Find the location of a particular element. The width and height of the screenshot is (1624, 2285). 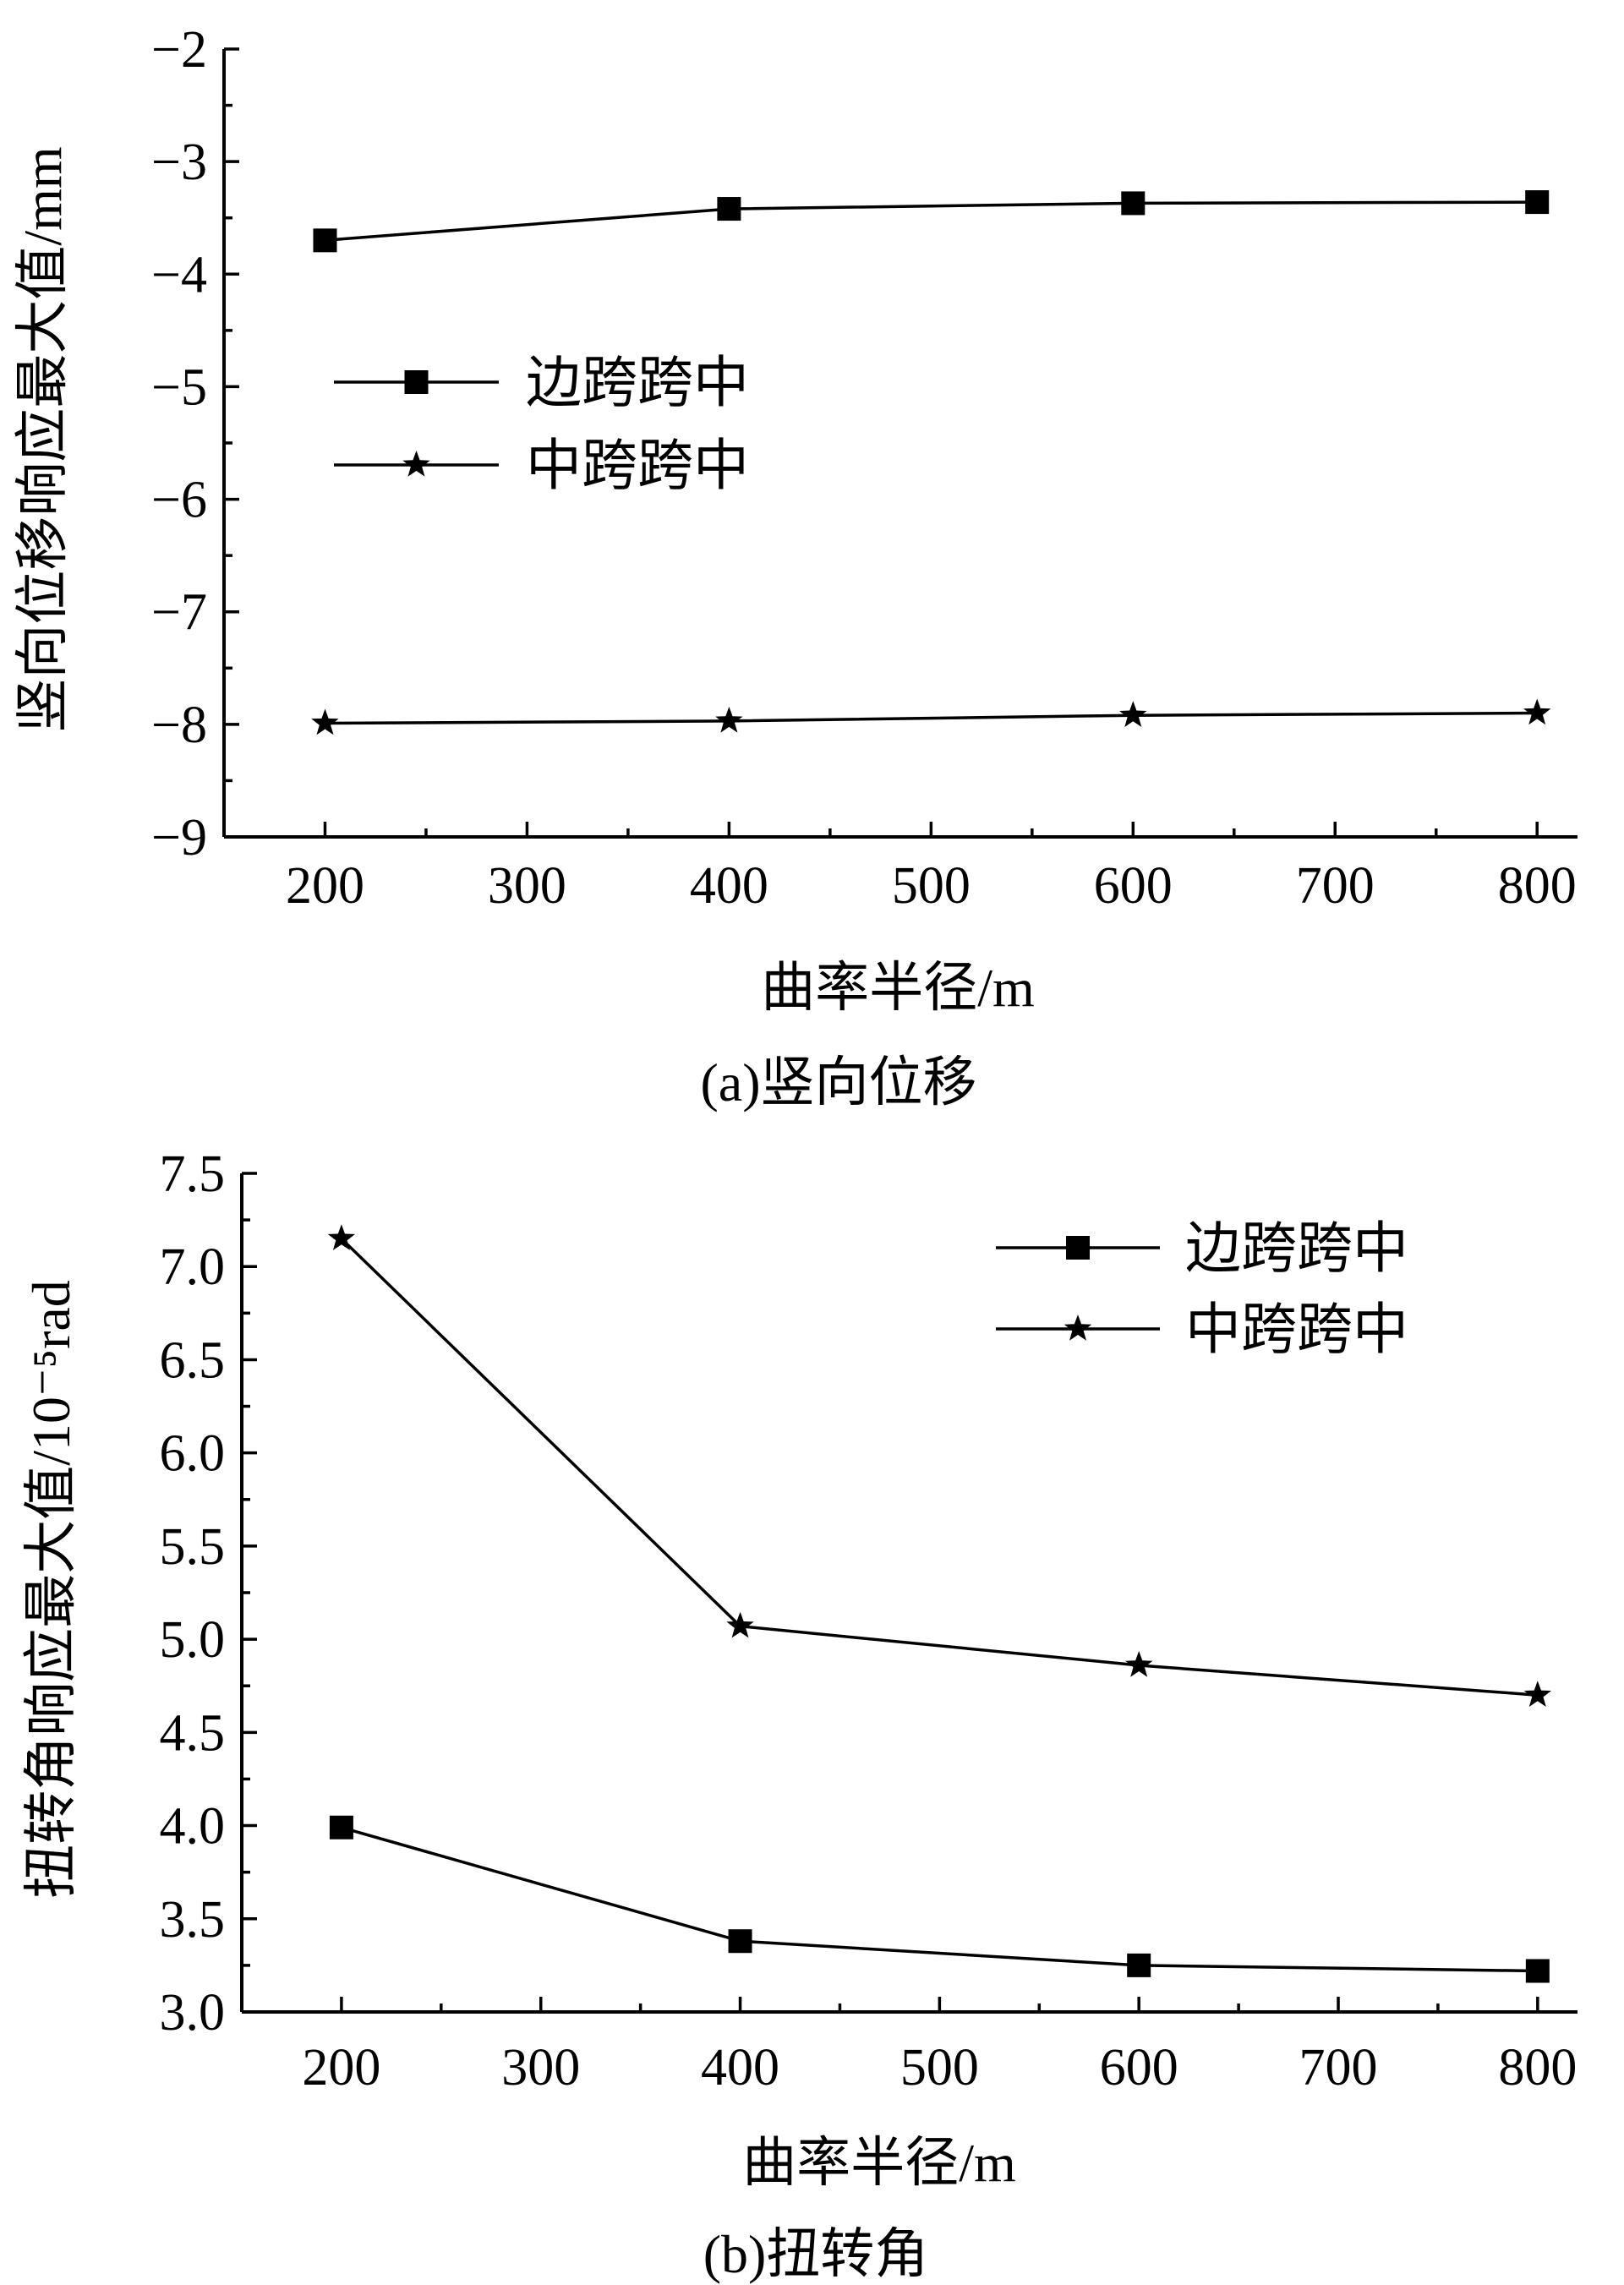

chart-b-xlabel: 曲率半径/m is located at coordinates (879, 2163).